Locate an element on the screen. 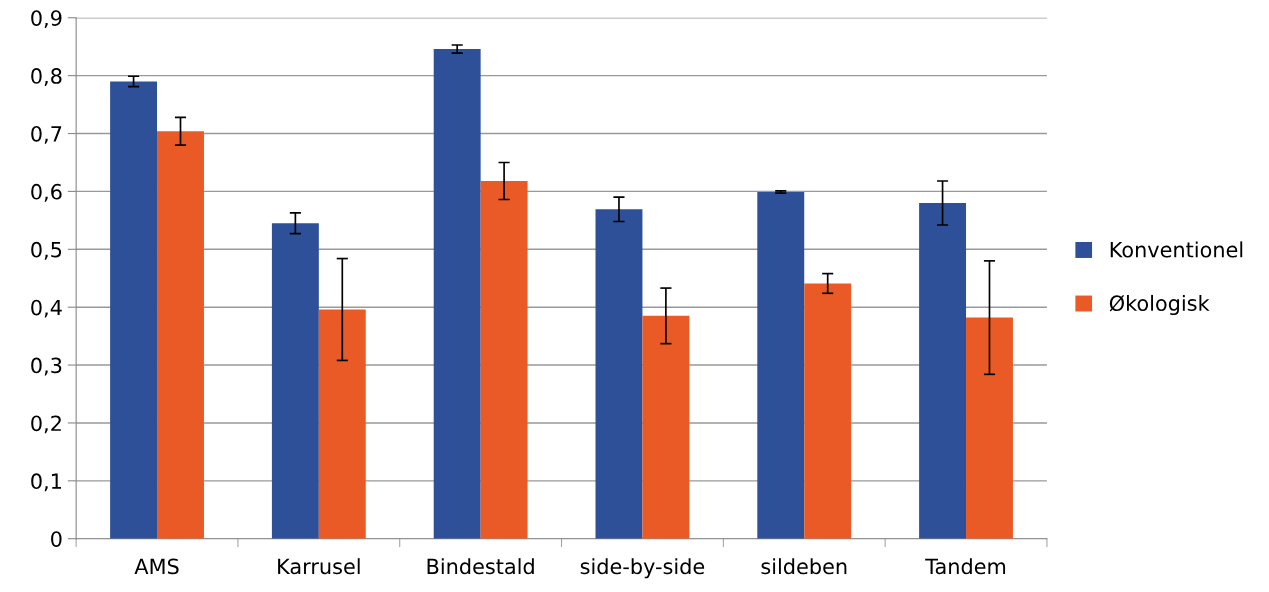 The height and width of the screenshot is (592, 1269). x-tick-label: Bindestald is located at coordinates (480, 566).